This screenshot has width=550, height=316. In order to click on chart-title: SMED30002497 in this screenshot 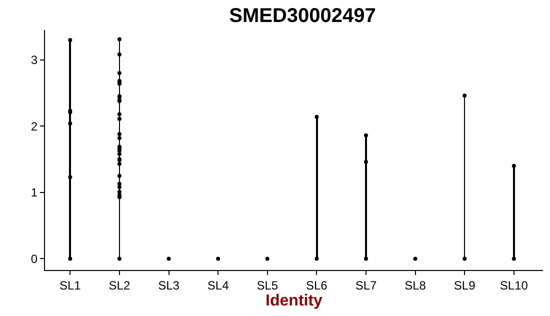, I will do `click(302, 15)`.